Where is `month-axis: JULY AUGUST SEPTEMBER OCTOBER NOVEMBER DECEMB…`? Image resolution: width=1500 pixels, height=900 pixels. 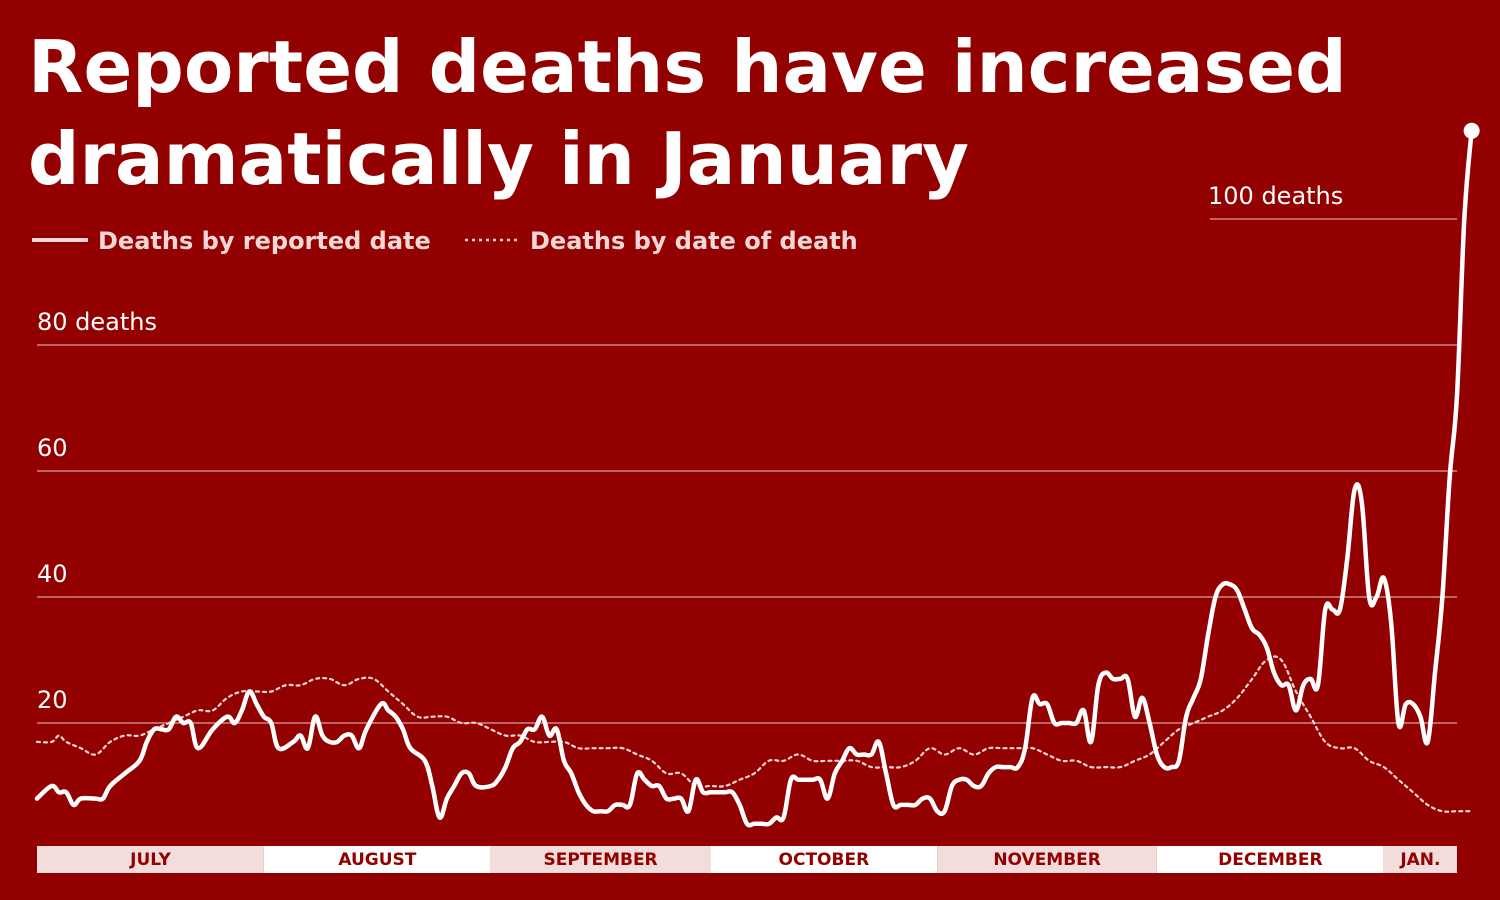 month-axis: JULY AUGUST SEPTEMBER OCTOBER NOVEMBER DECEMB… is located at coordinates (747, 859).